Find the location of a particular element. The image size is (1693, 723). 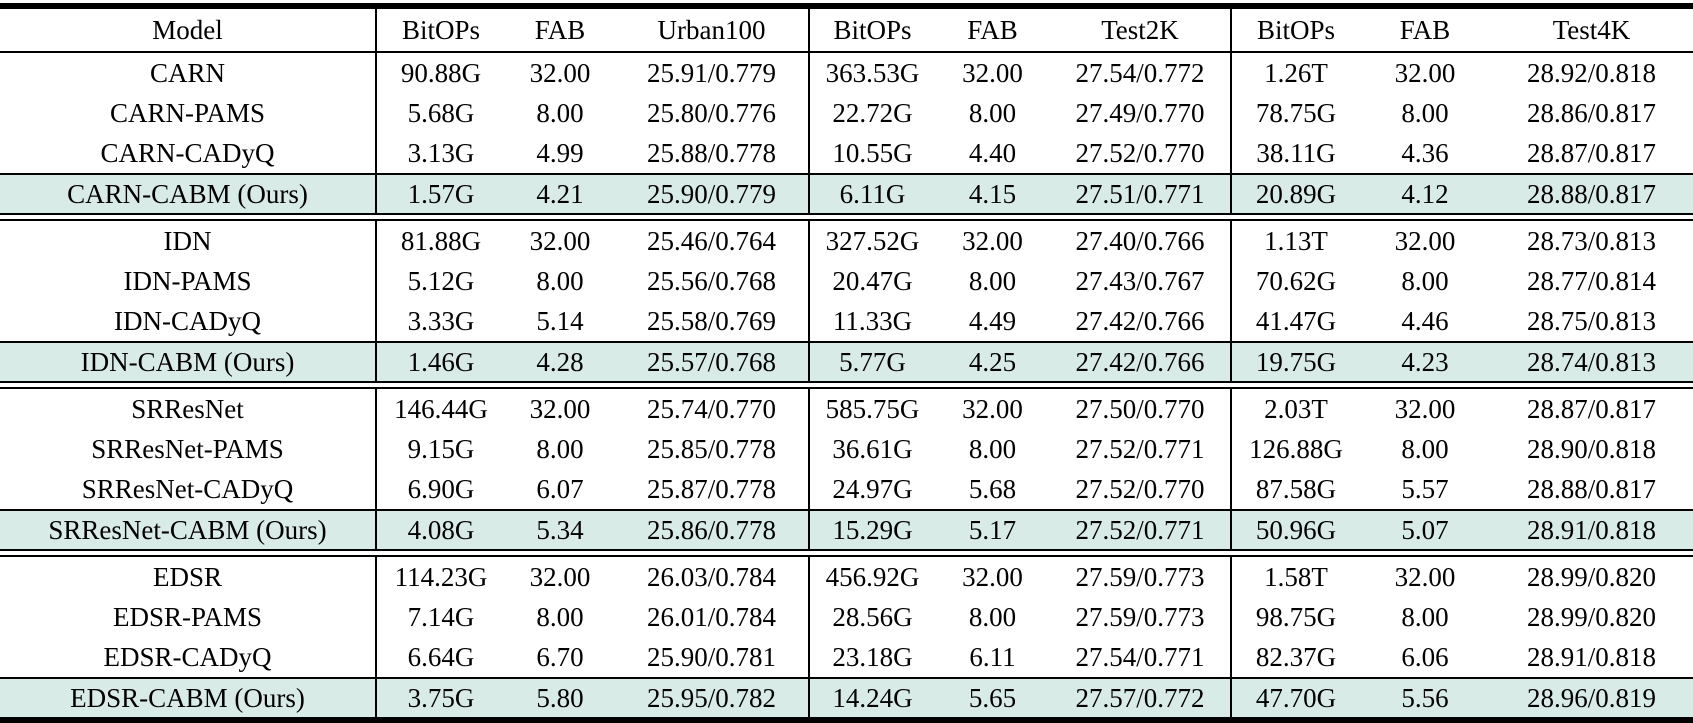

value-cell: 2.03T is located at coordinates (1295, 409).